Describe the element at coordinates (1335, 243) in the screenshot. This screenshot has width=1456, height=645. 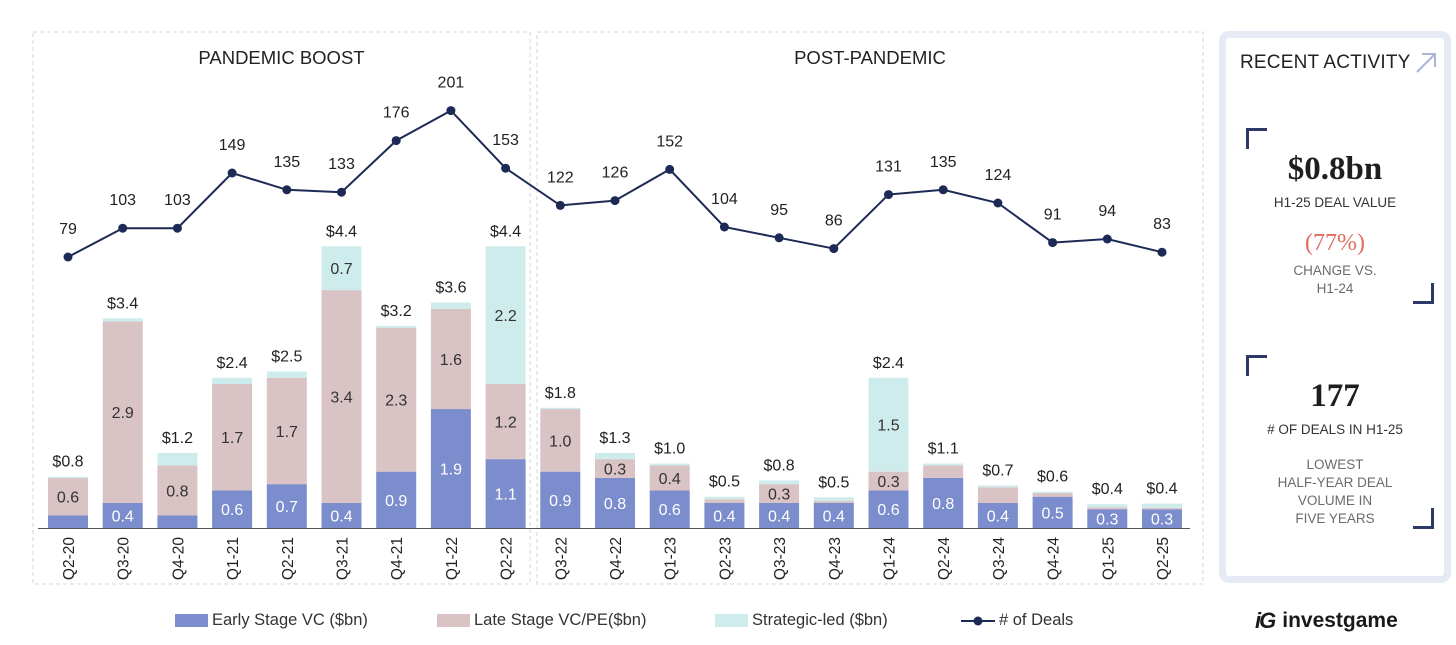
I see `change-value: (77%)` at that location.